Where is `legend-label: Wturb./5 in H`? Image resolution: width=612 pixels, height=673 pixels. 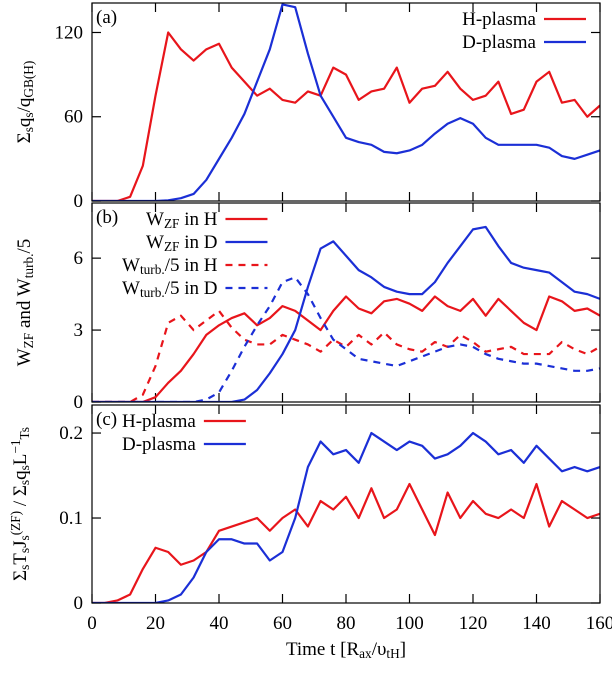
legend-label: Wturb./5 in H is located at coordinates (170, 266).